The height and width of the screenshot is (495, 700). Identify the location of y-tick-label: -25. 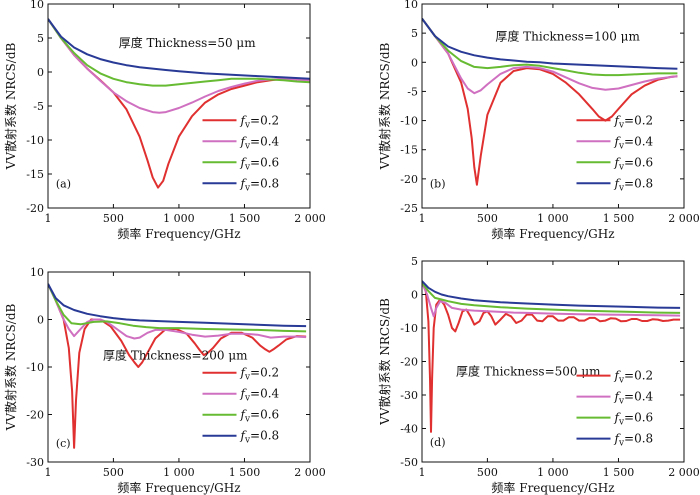
(409, 208).